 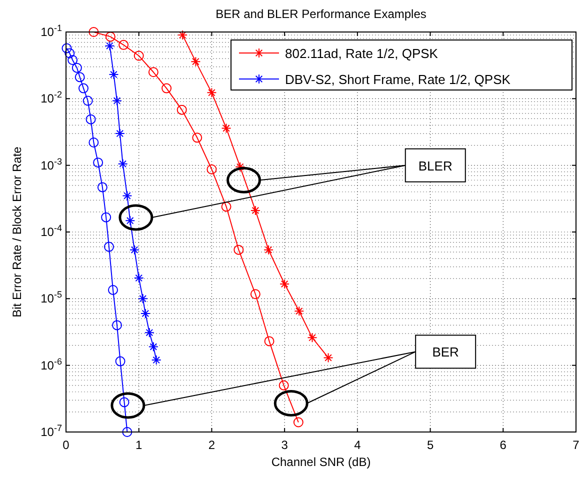 I want to click on chart-title: BER and BLER Performance Examples, so click(x=321, y=14).